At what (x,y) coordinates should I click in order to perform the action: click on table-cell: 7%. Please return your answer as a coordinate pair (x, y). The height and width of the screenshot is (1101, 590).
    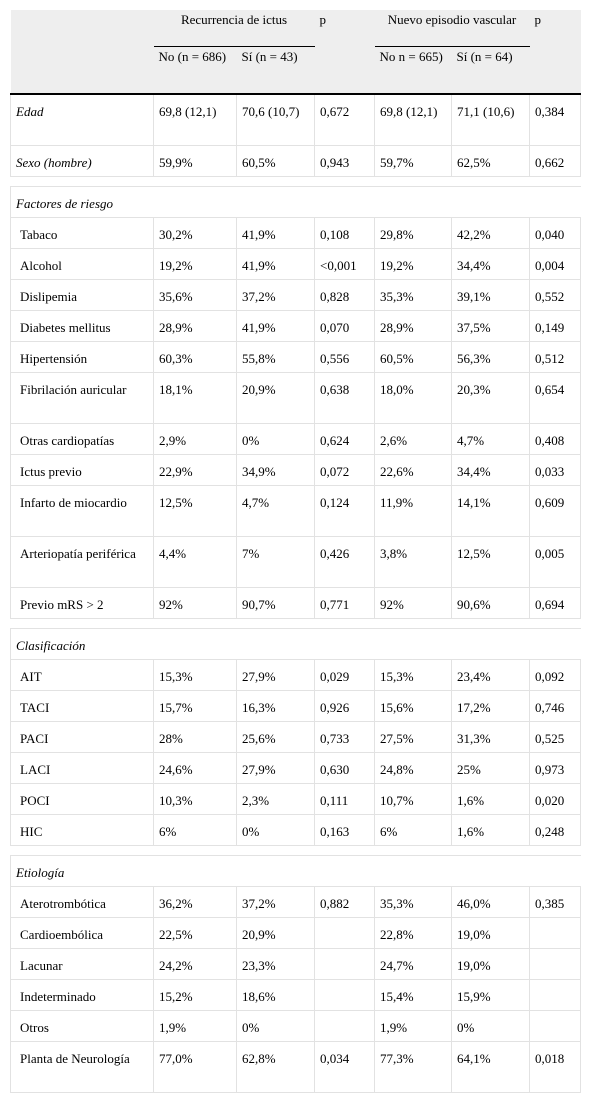
    Looking at the image, I should click on (275, 562).